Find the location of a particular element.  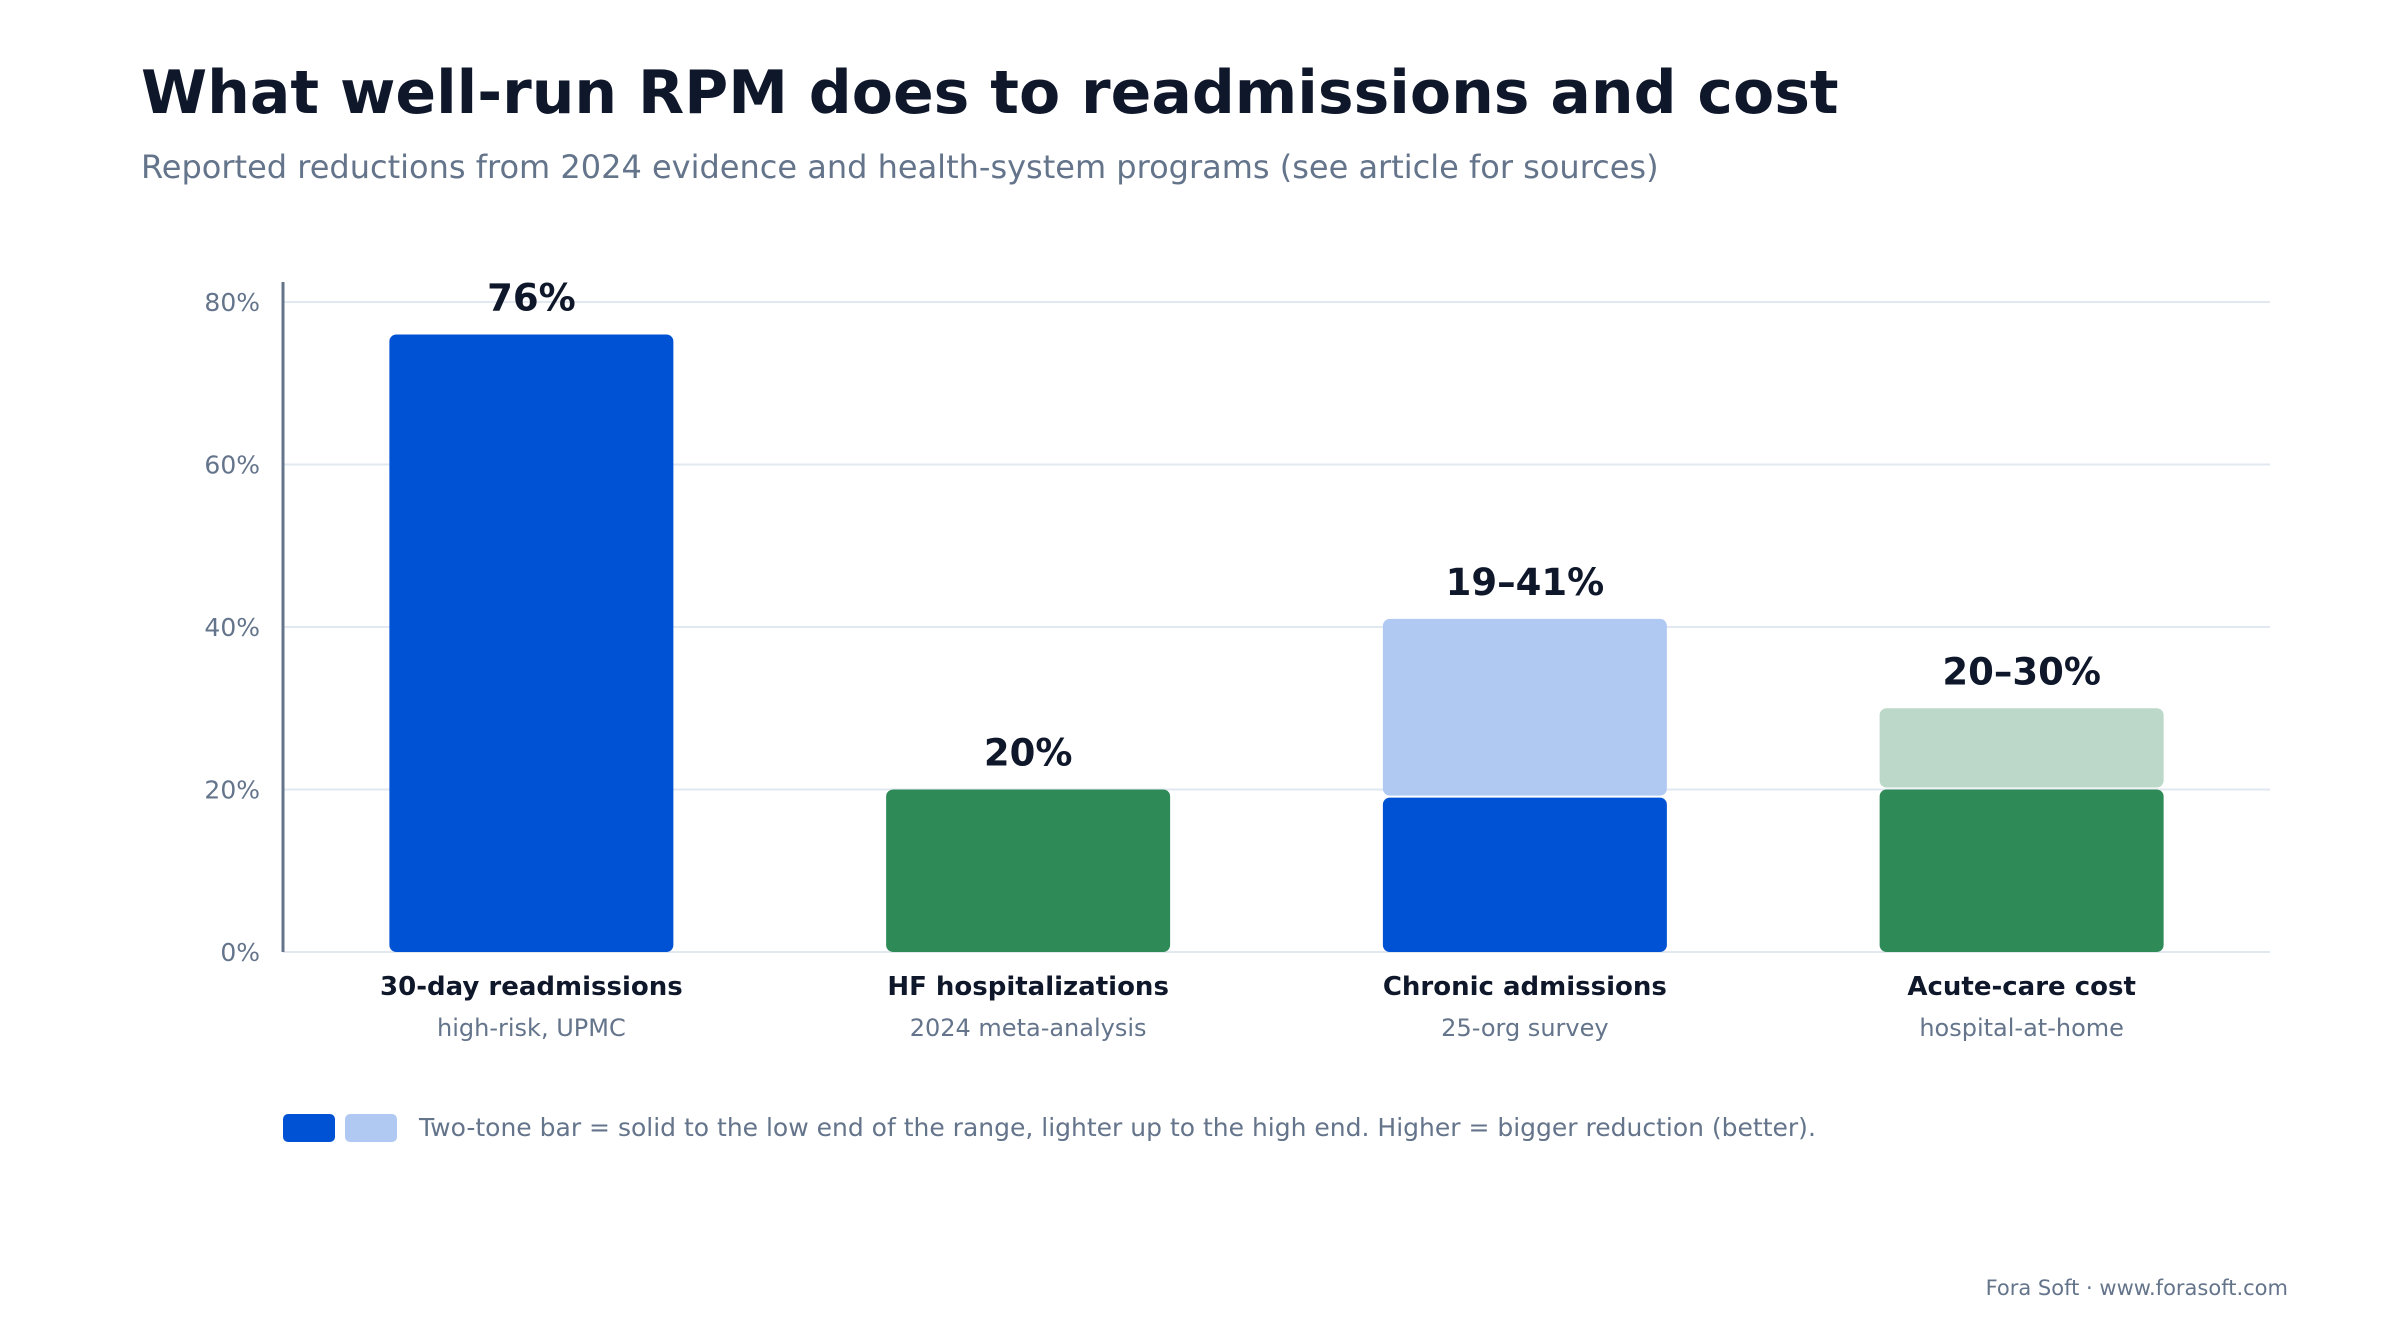

x-category-label: 30-day readmissions is located at coordinates (531, 987).